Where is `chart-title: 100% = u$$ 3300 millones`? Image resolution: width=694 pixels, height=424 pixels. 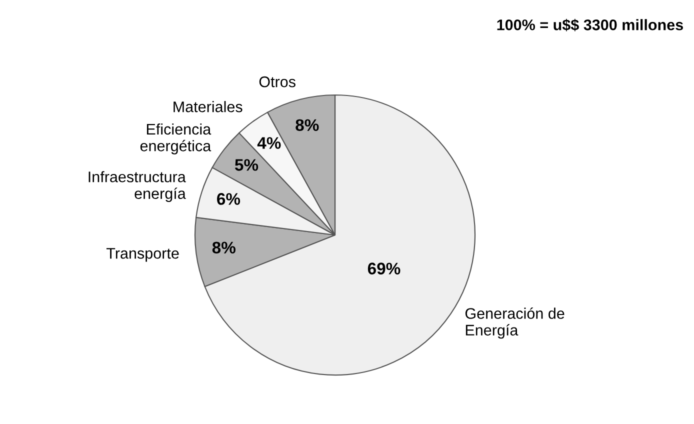 chart-title: 100% = u$$ 3300 millones is located at coordinates (590, 25).